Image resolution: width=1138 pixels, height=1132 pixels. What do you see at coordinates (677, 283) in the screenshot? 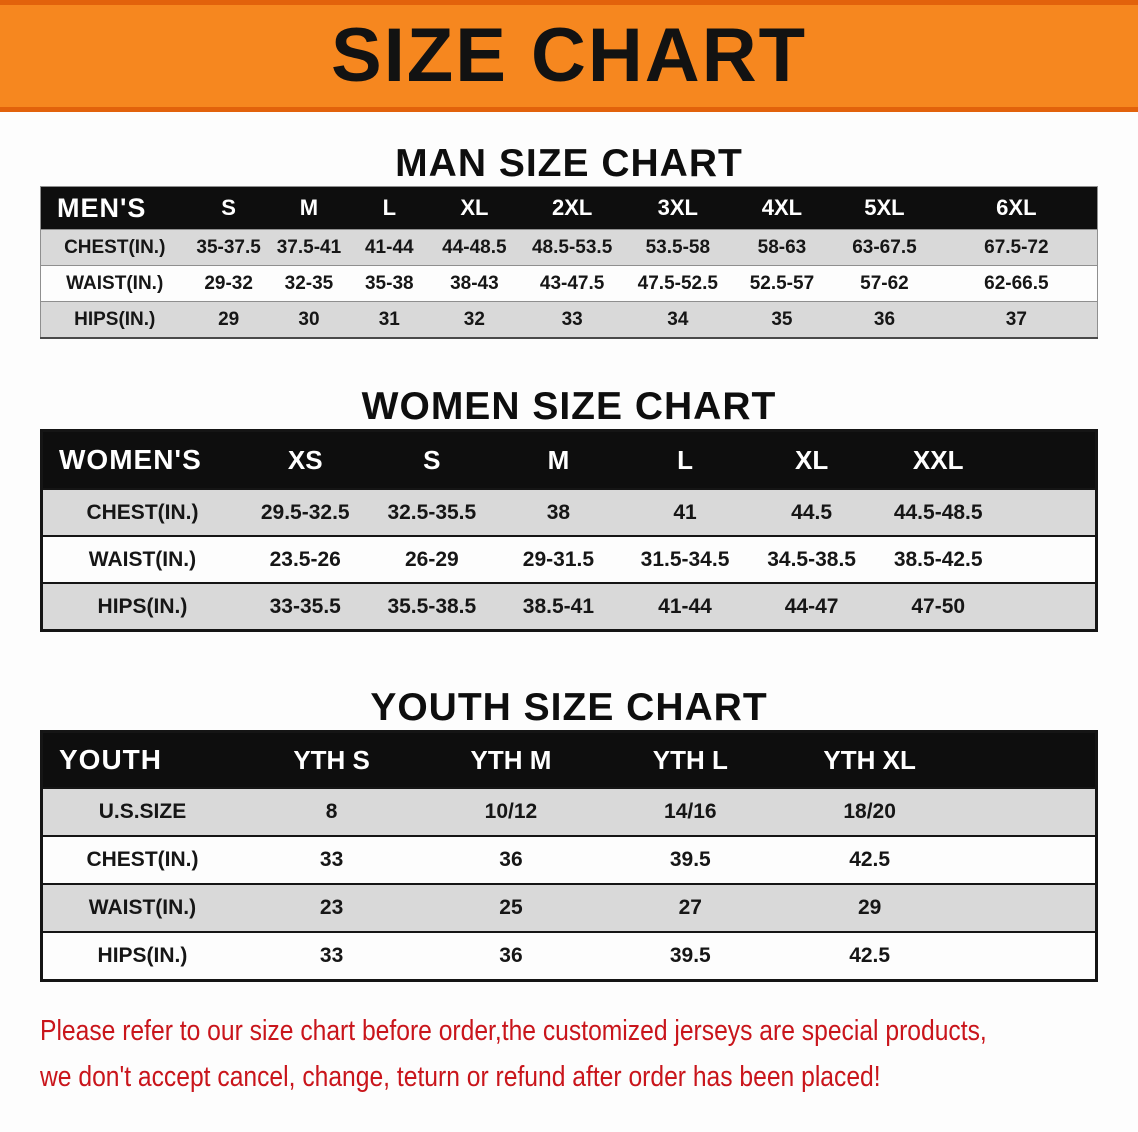
I see `value-cell: 47.5-52.5` at bounding box center [677, 283].